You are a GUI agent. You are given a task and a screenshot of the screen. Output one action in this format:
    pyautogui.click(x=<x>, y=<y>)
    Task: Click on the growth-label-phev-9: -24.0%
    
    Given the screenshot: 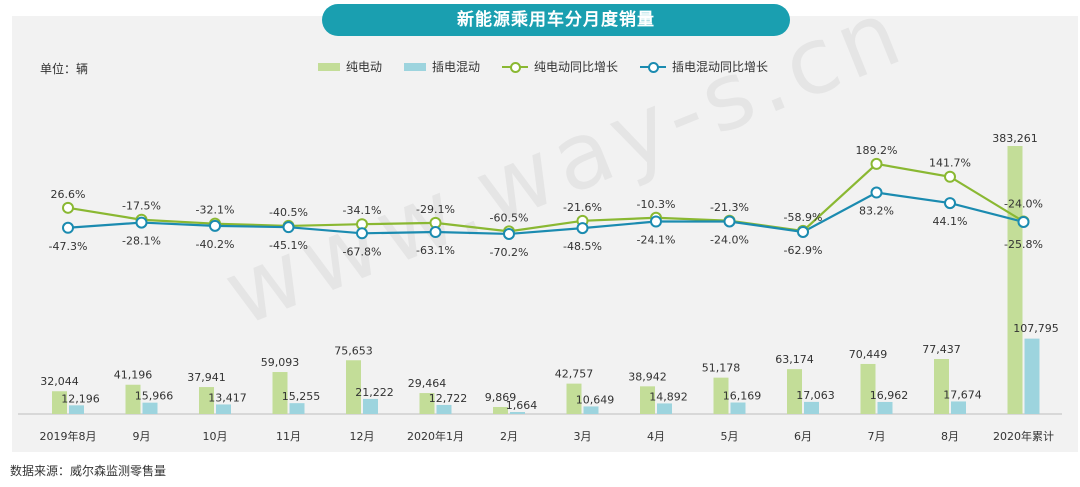 What is the action you would take?
    pyautogui.click(x=729, y=239)
    